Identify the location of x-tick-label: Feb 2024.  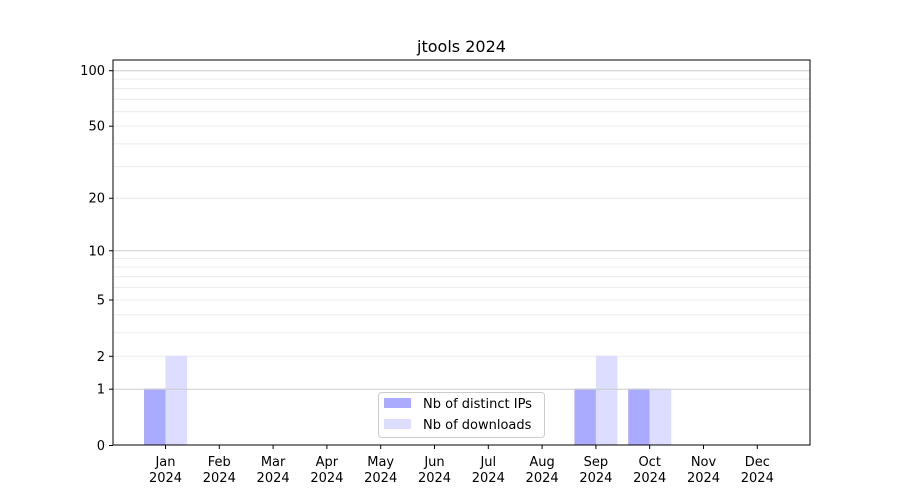
(219, 470).